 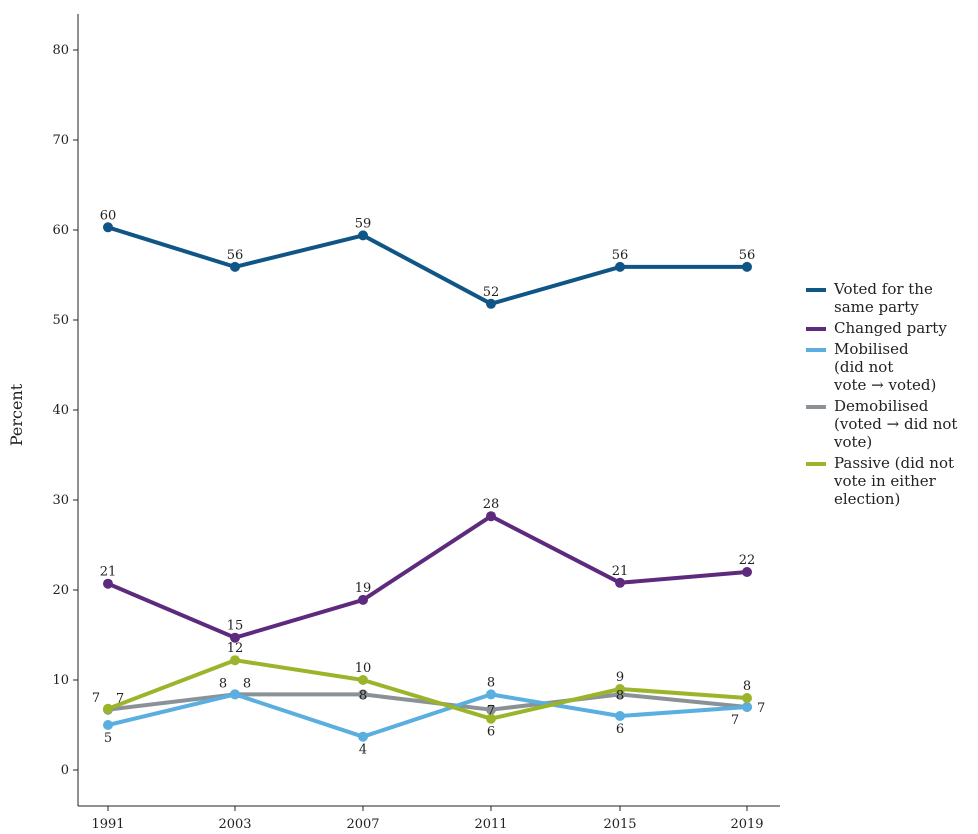 What do you see at coordinates (895, 424) in the screenshot?
I see `legend-label: Demobilised (voted → did not vote)` at bounding box center [895, 424].